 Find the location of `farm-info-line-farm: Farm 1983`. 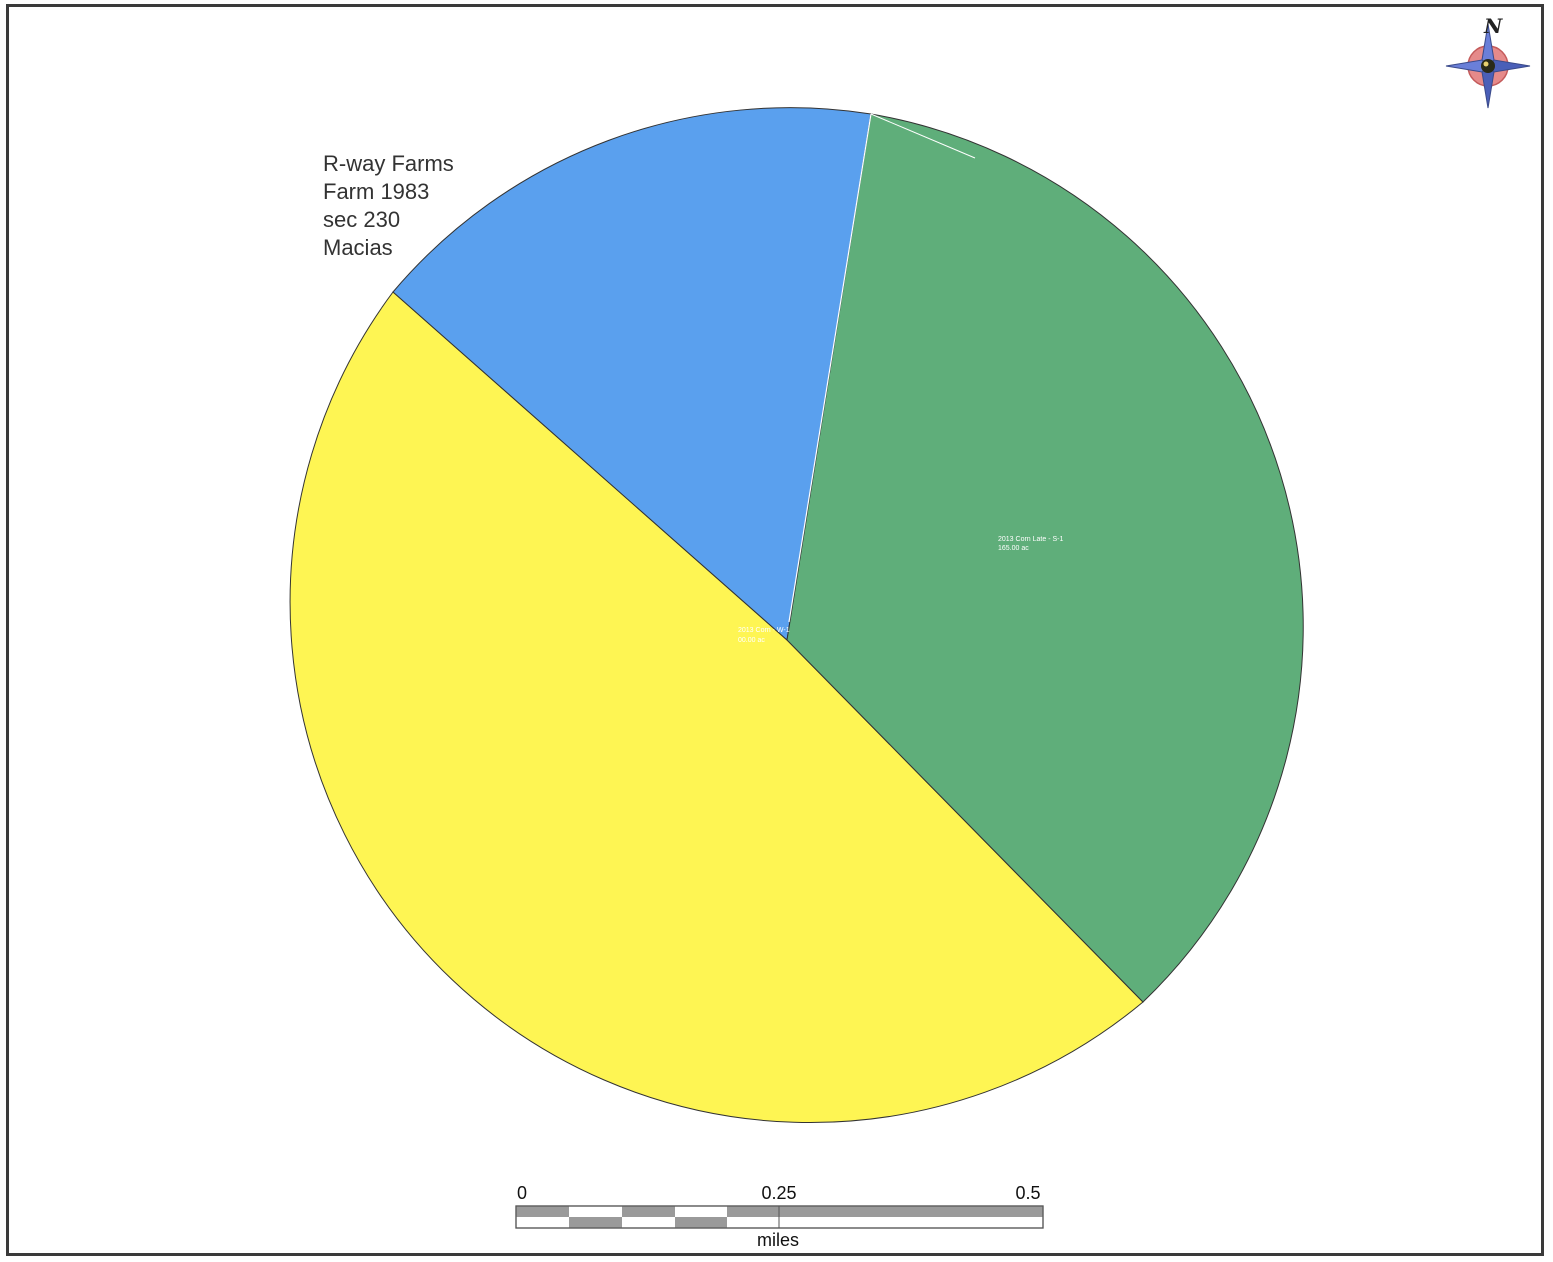

farm-info-line-farm: Farm 1983 is located at coordinates (376, 191).